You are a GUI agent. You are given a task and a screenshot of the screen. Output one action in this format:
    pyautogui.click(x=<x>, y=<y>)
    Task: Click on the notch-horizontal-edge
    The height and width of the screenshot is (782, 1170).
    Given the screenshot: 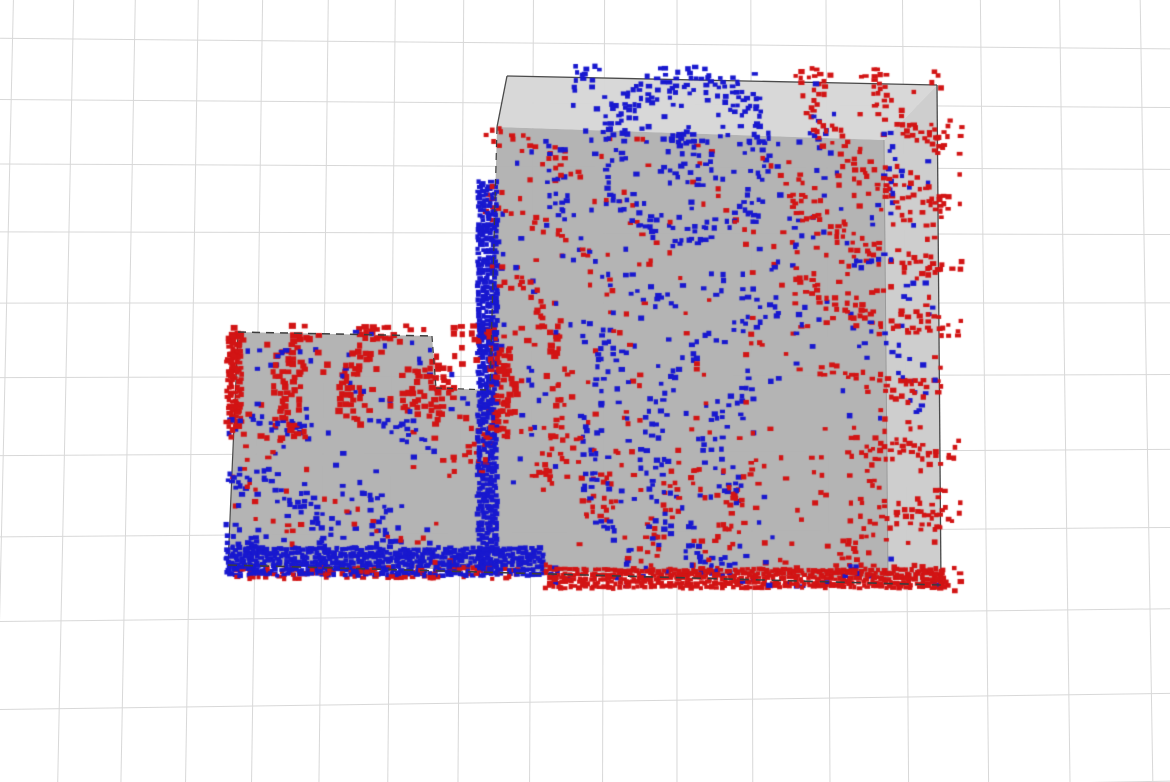 What is the action you would take?
    pyautogui.click(x=463, y=389)
    